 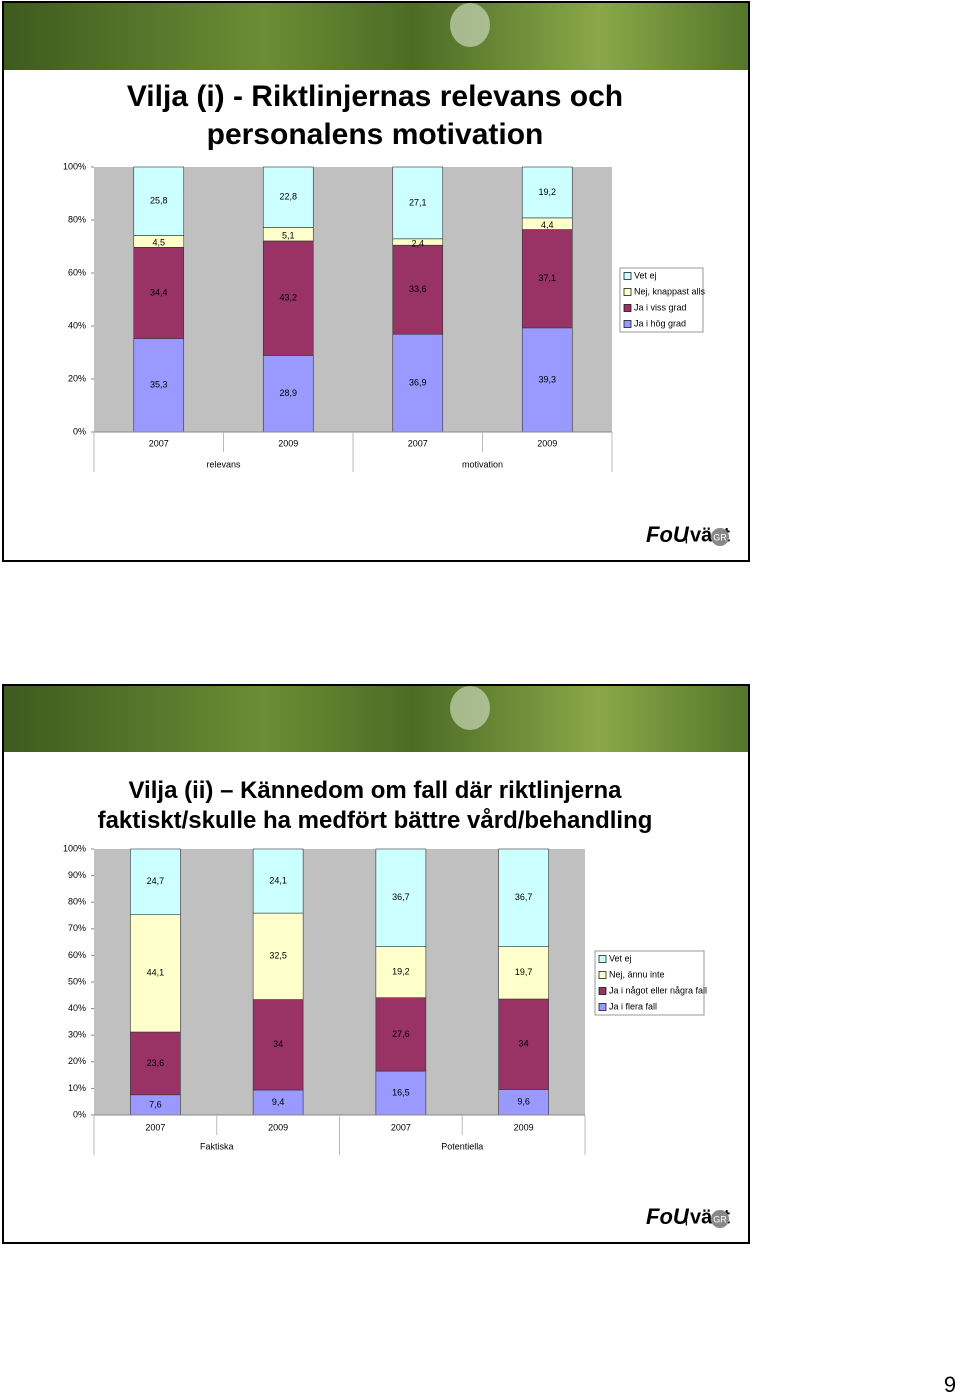 I want to click on y-tick-label: 90%, so click(x=77, y=875).